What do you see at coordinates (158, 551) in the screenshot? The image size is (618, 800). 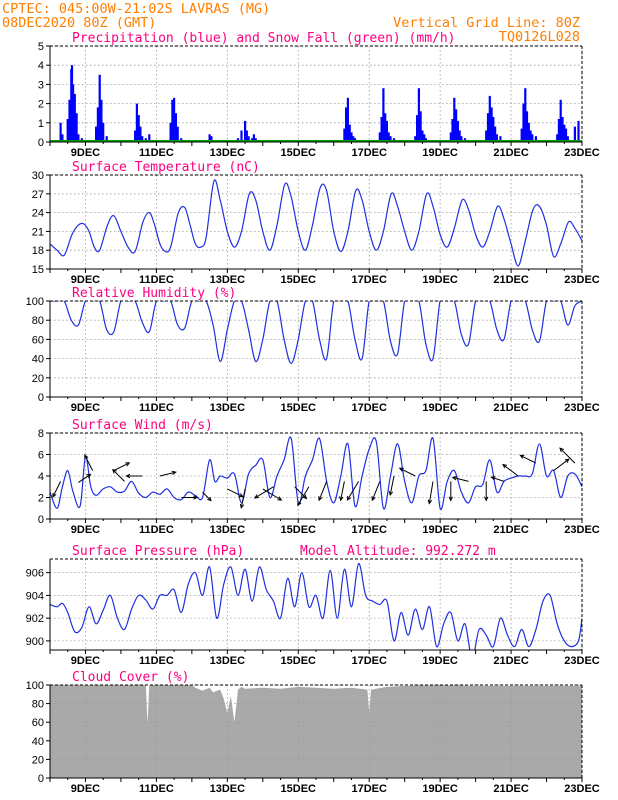 I see `pressure-title: Surface Pressure (hPa)` at bounding box center [158, 551].